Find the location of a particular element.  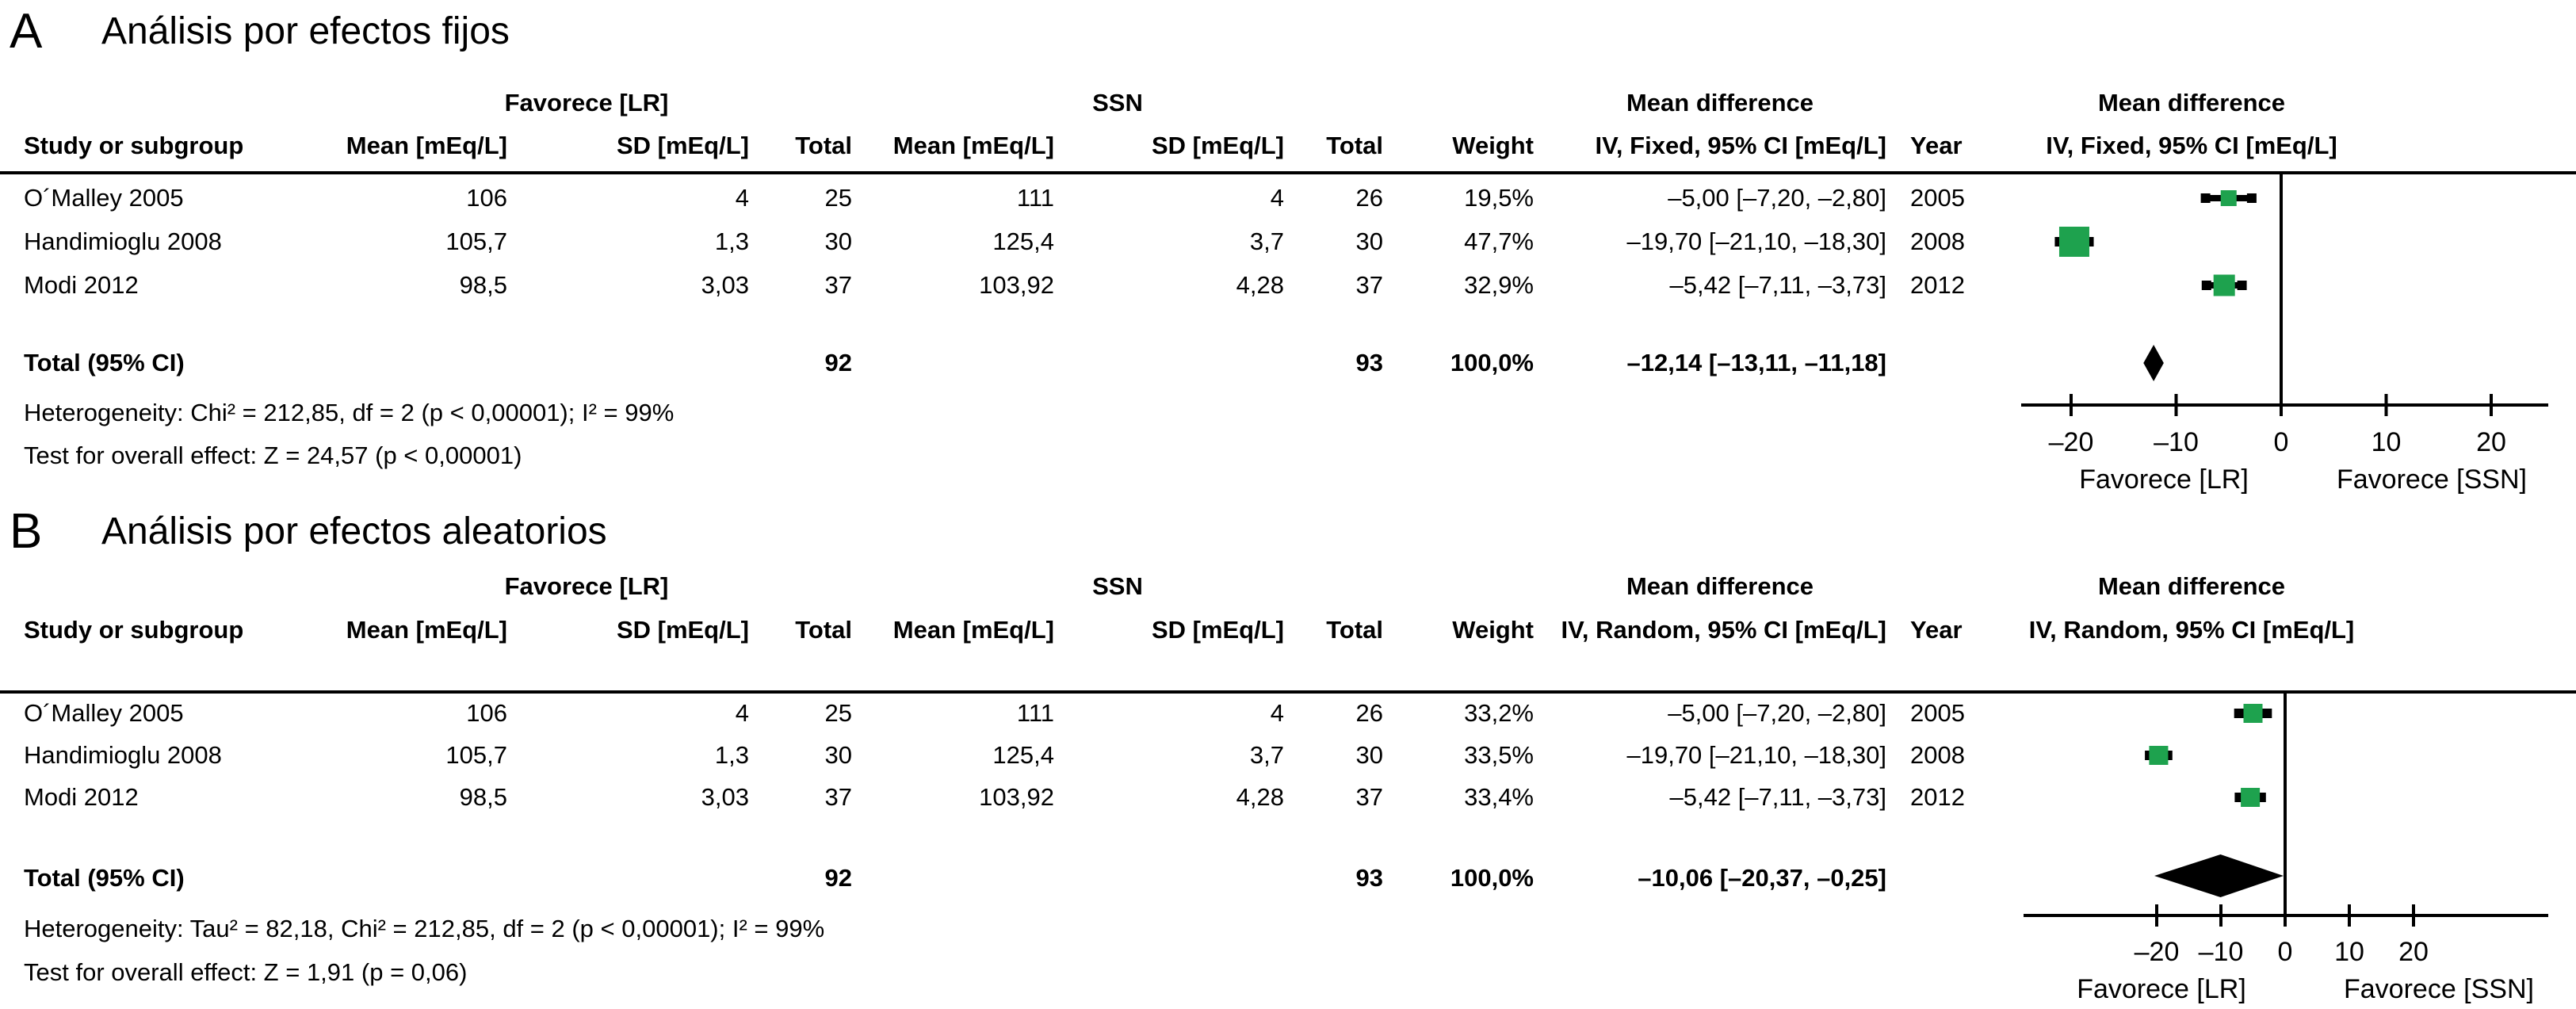

x-tick-label: –20 is located at coordinates (2157, 952).